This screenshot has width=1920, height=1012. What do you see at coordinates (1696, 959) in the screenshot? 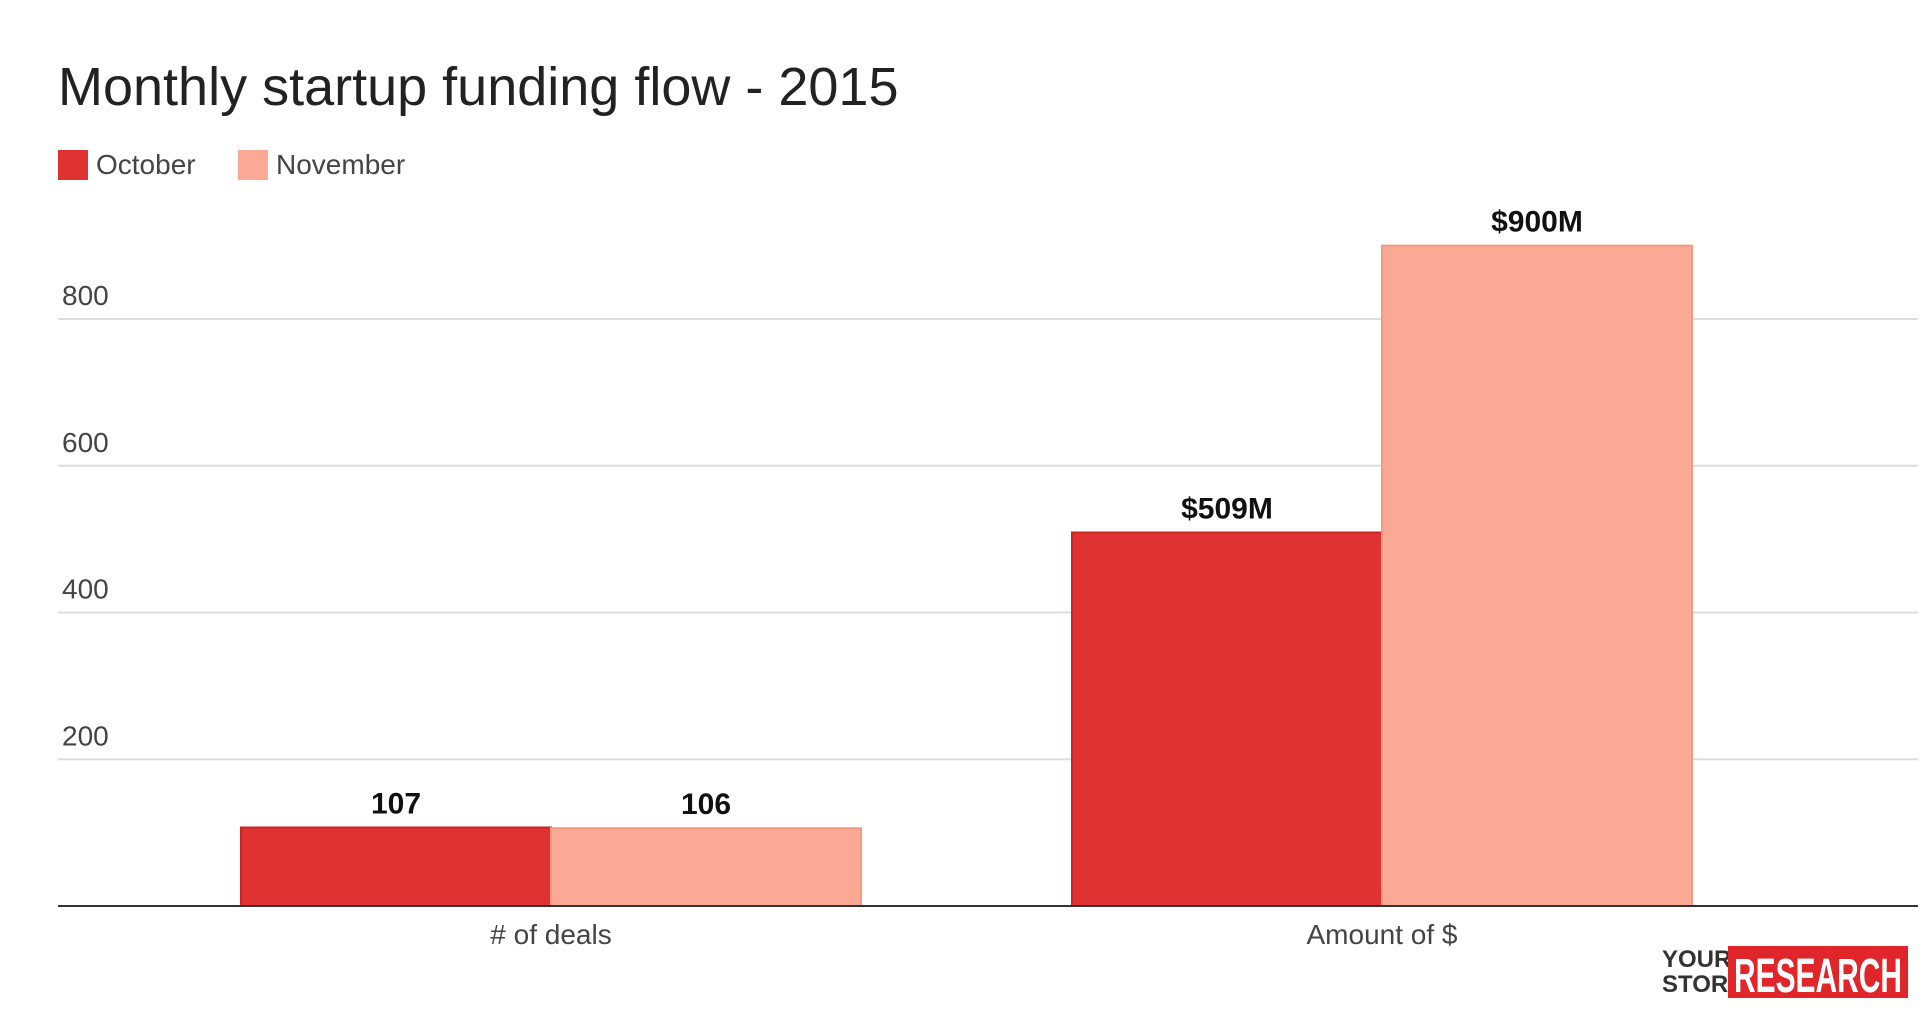
I see `logo-your: YOUR` at bounding box center [1696, 959].